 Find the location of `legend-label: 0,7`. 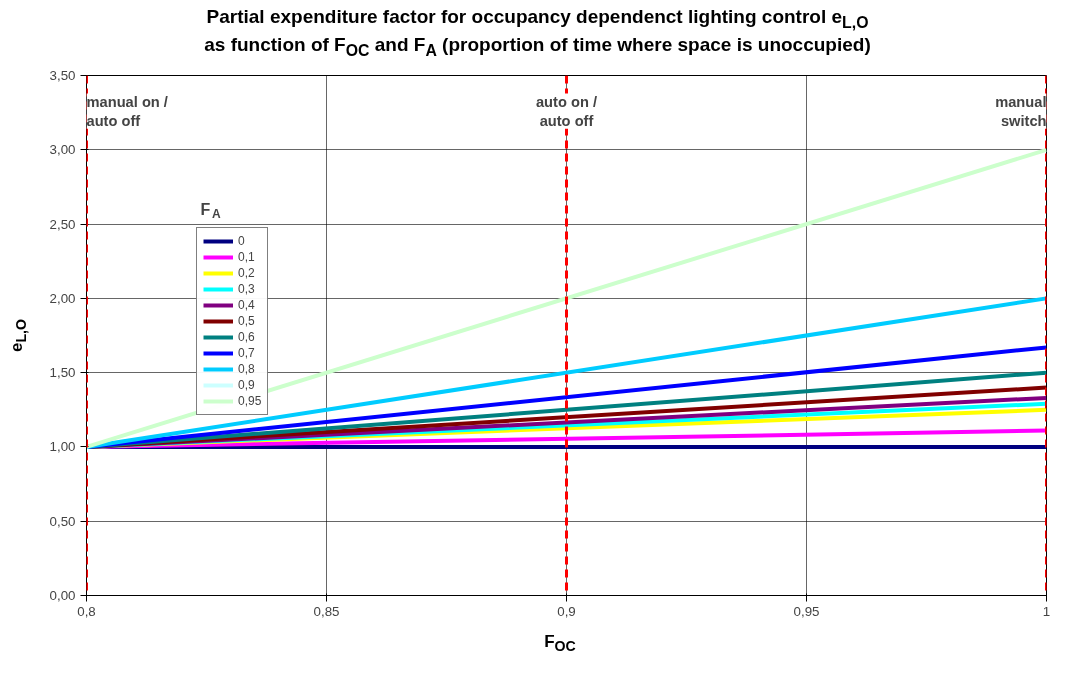

legend-label: 0,7 is located at coordinates (247, 353).